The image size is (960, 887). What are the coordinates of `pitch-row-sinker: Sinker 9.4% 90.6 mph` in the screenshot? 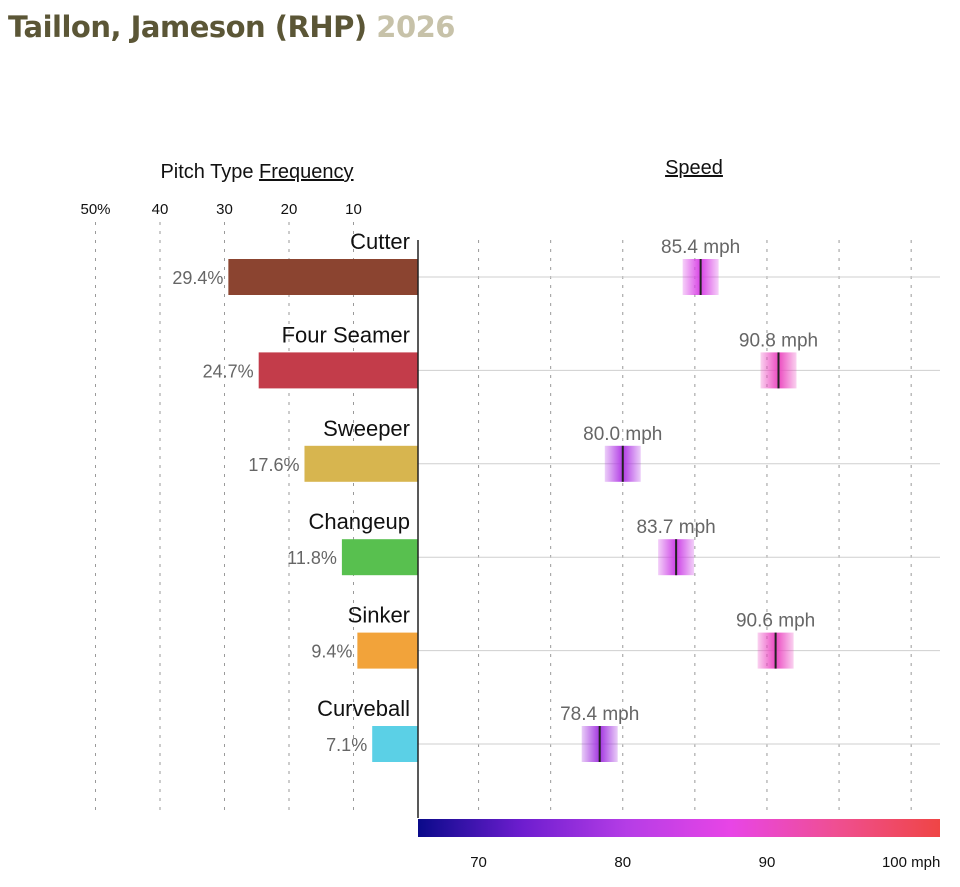 It's located at (625, 636).